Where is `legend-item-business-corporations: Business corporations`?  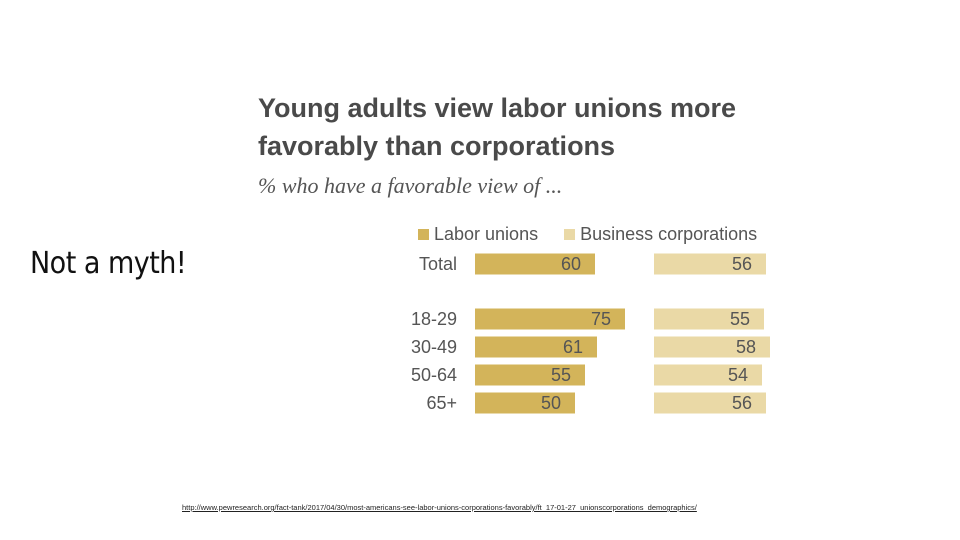
legend-item-business-corporations: Business corporations is located at coordinates (660, 234).